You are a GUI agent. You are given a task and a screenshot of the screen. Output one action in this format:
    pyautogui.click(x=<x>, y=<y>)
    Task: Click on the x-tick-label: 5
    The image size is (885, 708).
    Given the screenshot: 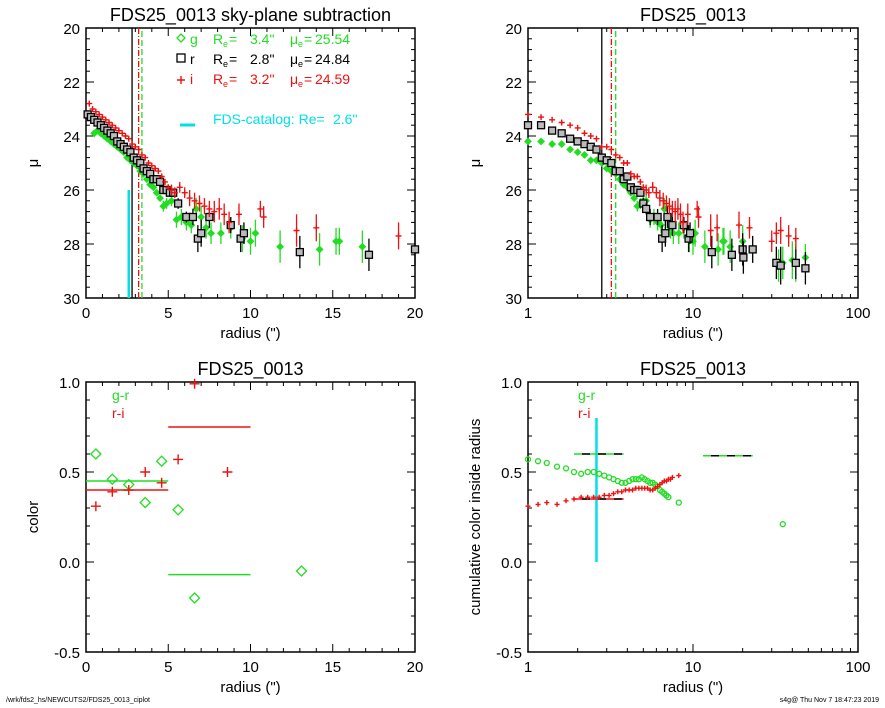 What is the action you would take?
    pyautogui.click(x=168, y=667)
    